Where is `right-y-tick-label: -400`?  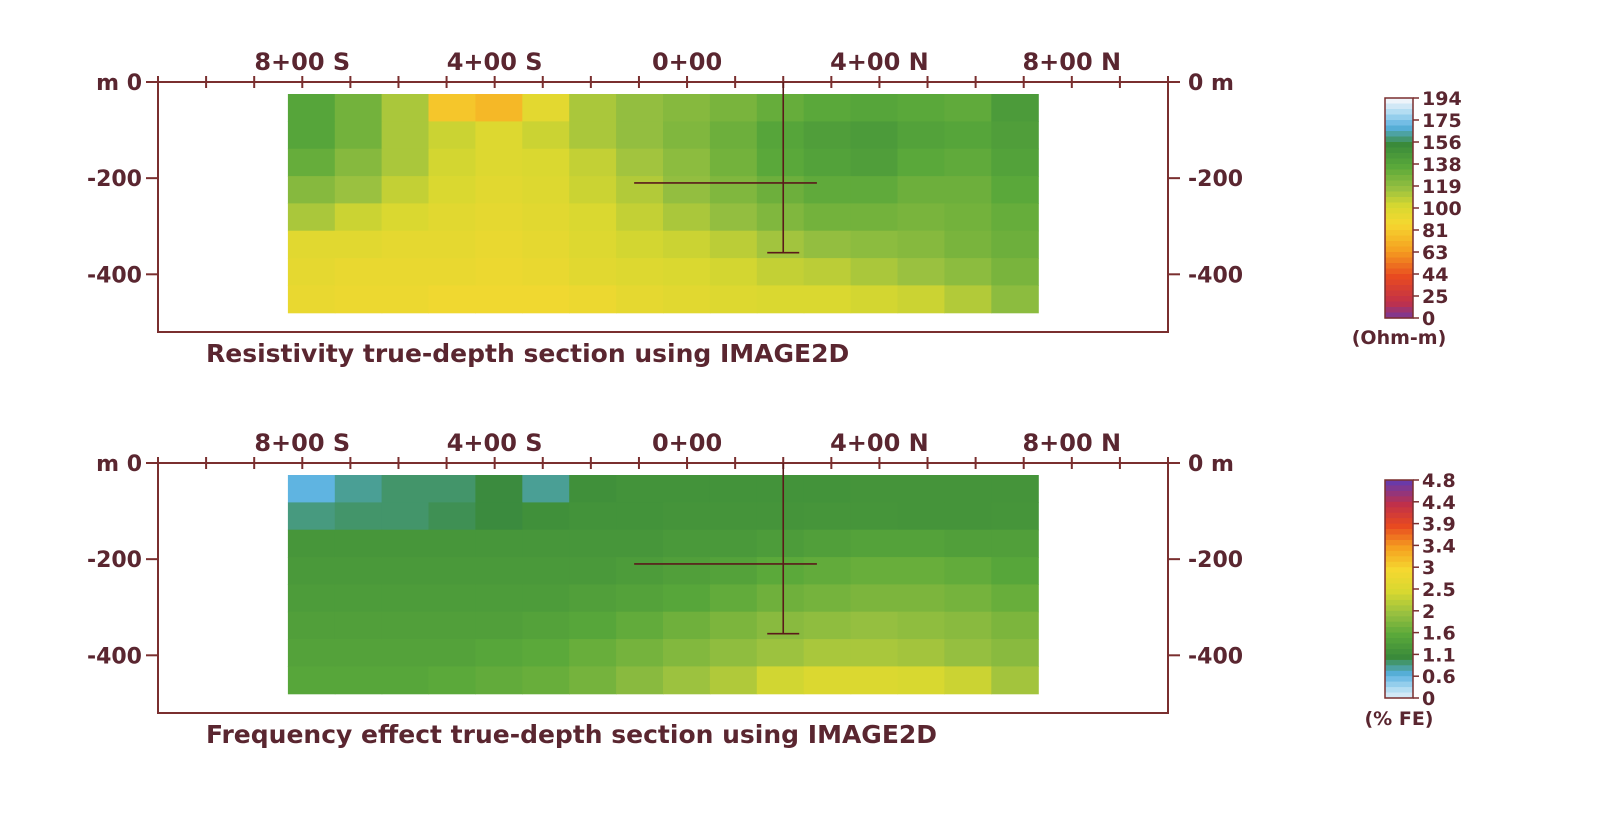 right-y-tick-label: -400 is located at coordinates (1215, 275).